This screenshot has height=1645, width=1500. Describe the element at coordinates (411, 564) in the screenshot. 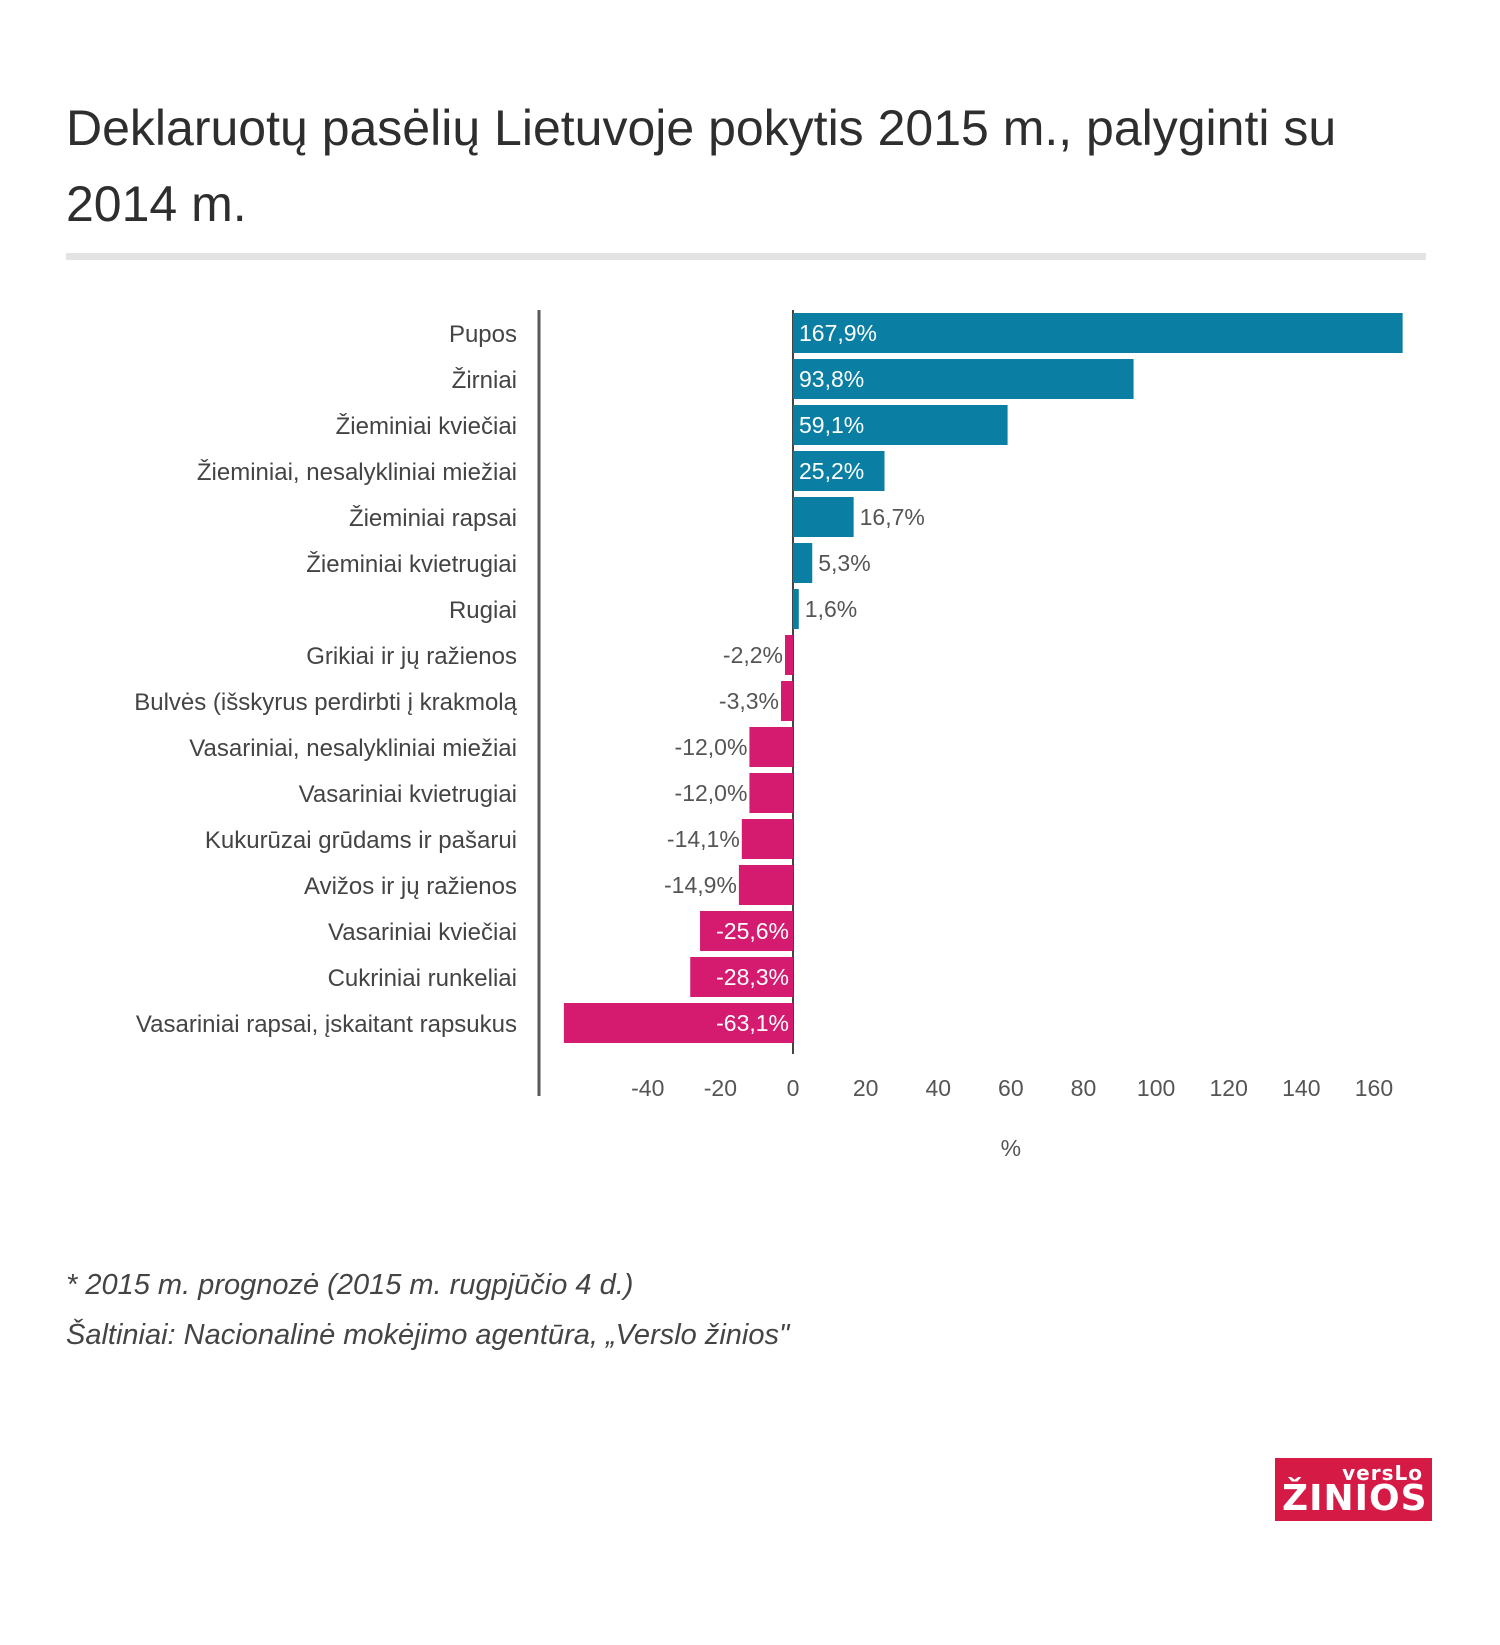

I see `category-label: Žieminiai kvietrugiai` at that location.